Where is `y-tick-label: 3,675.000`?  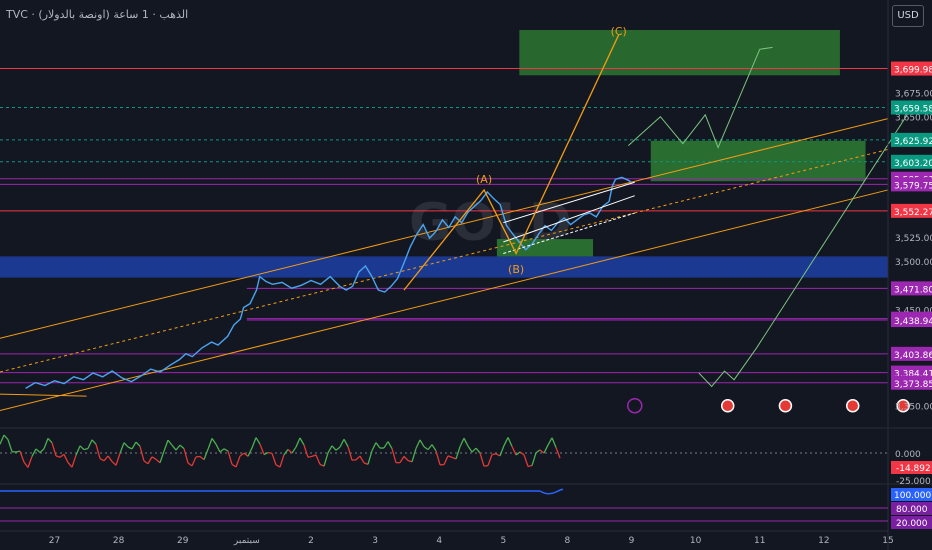 y-tick-label: 3,675.000 is located at coordinates (913, 95).